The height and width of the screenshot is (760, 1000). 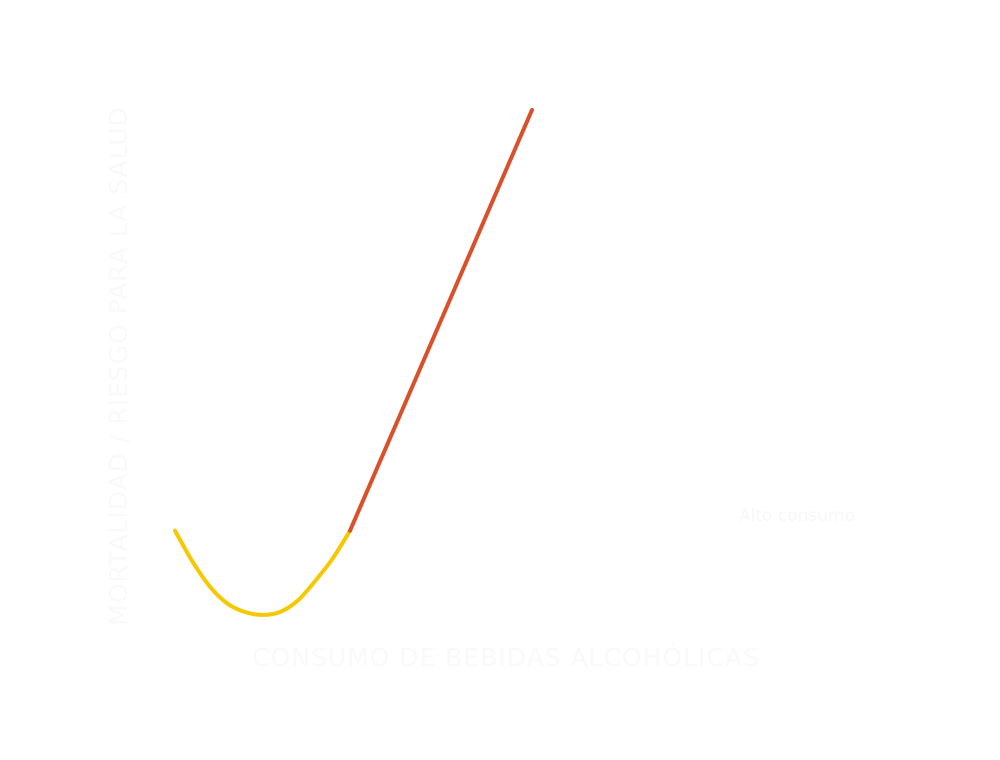 I want to click on annotation-label: Alto consumo, so click(x=797, y=516).